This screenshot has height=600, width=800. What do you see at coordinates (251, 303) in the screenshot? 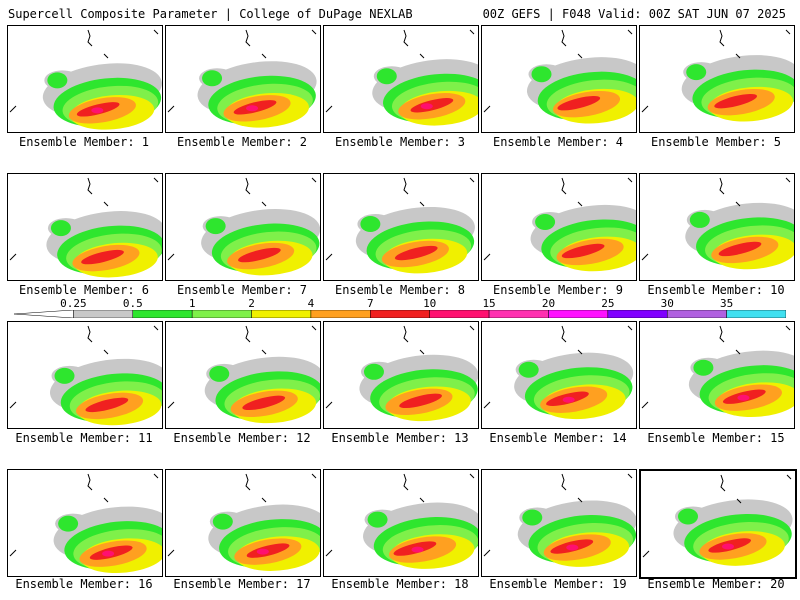
I see `color-scale-tick-label: 2` at bounding box center [251, 303].